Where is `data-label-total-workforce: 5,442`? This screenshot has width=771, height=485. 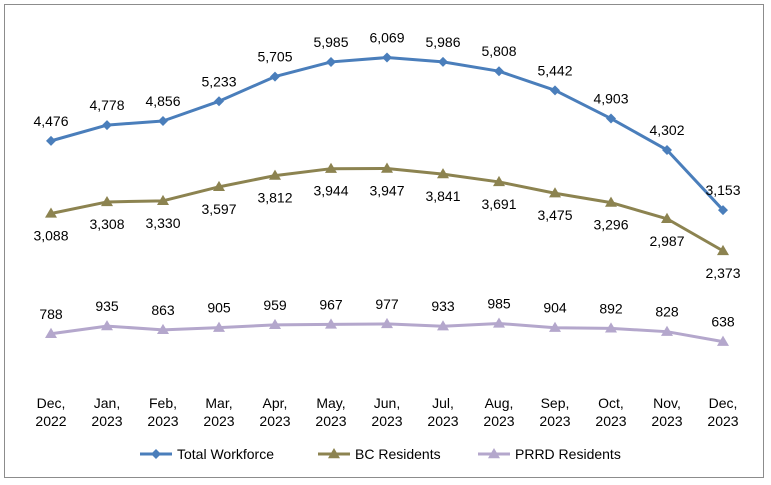
data-label-total-workforce: 5,442 is located at coordinates (554, 70).